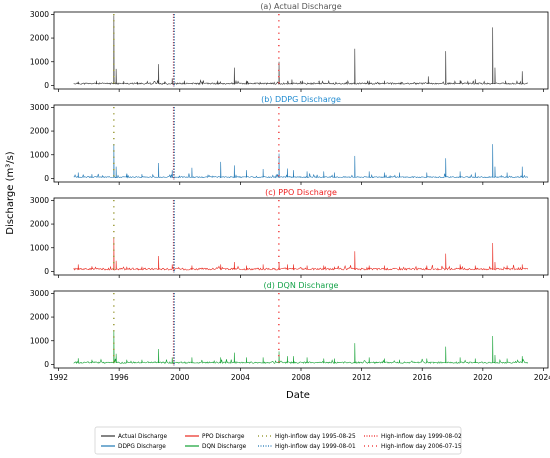 This screenshot has width=550, height=458. I want to click on x-tick-label: 2012, so click(361, 377).